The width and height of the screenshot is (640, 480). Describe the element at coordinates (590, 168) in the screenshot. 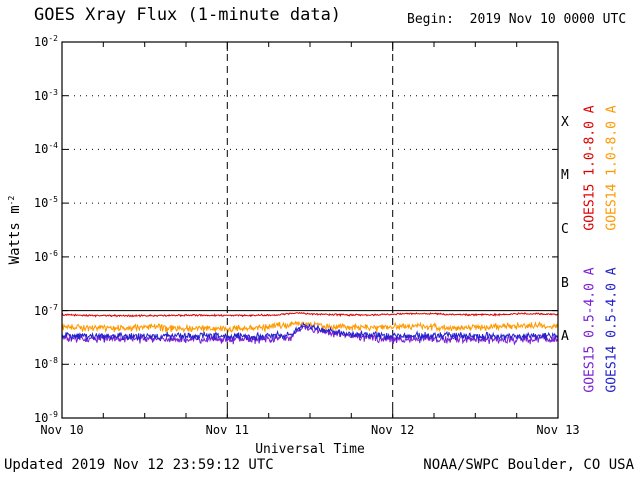

I see `legend-label-goes15-long: GOES15 1.0-8.0 A` at that location.